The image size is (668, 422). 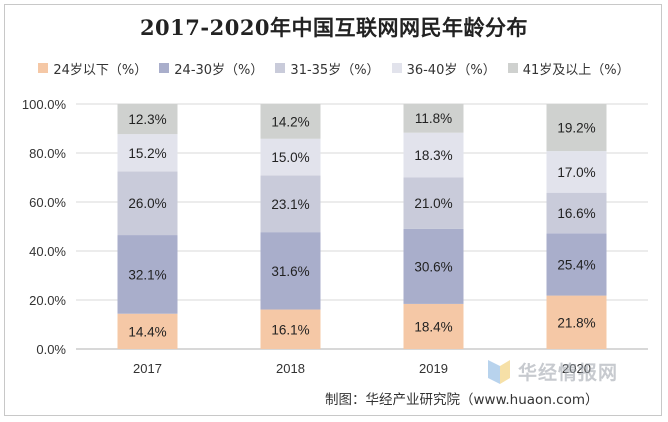 What do you see at coordinates (499, 372) in the screenshot?
I see `huajing-logo-icon` at bounding box center [499, 372].